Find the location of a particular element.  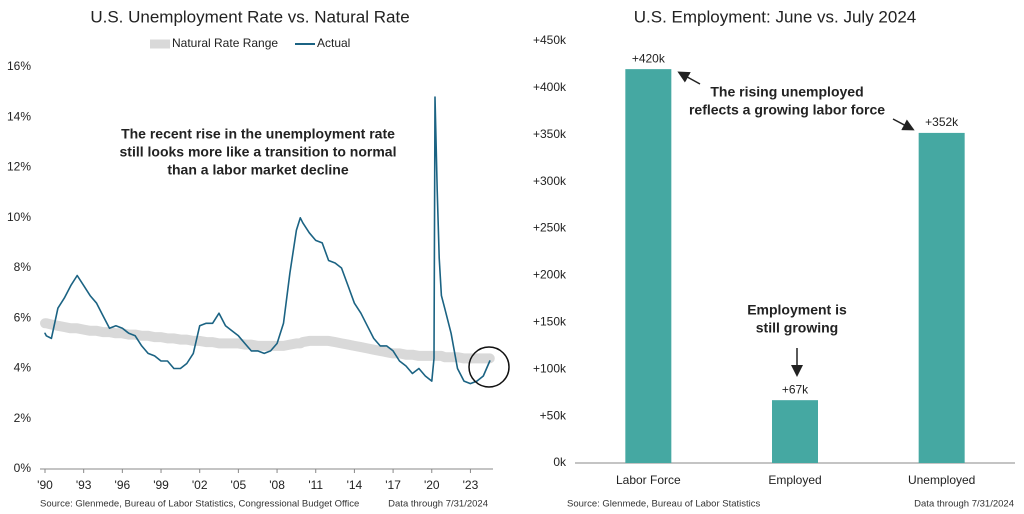

x-tick-label: '20 is located at coordinates (432, 485).